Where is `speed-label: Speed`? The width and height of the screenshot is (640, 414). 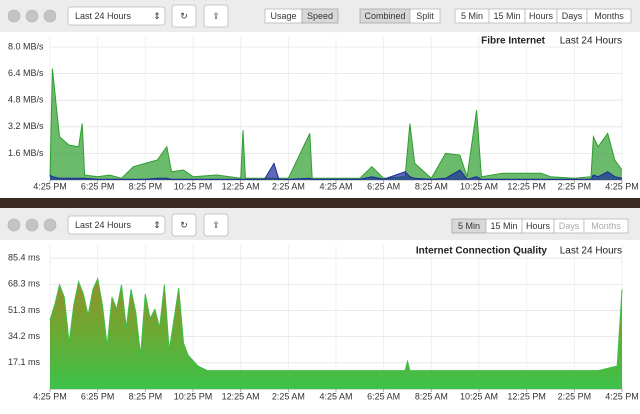 speed-label: Speed is located at coordinates (320, 16).